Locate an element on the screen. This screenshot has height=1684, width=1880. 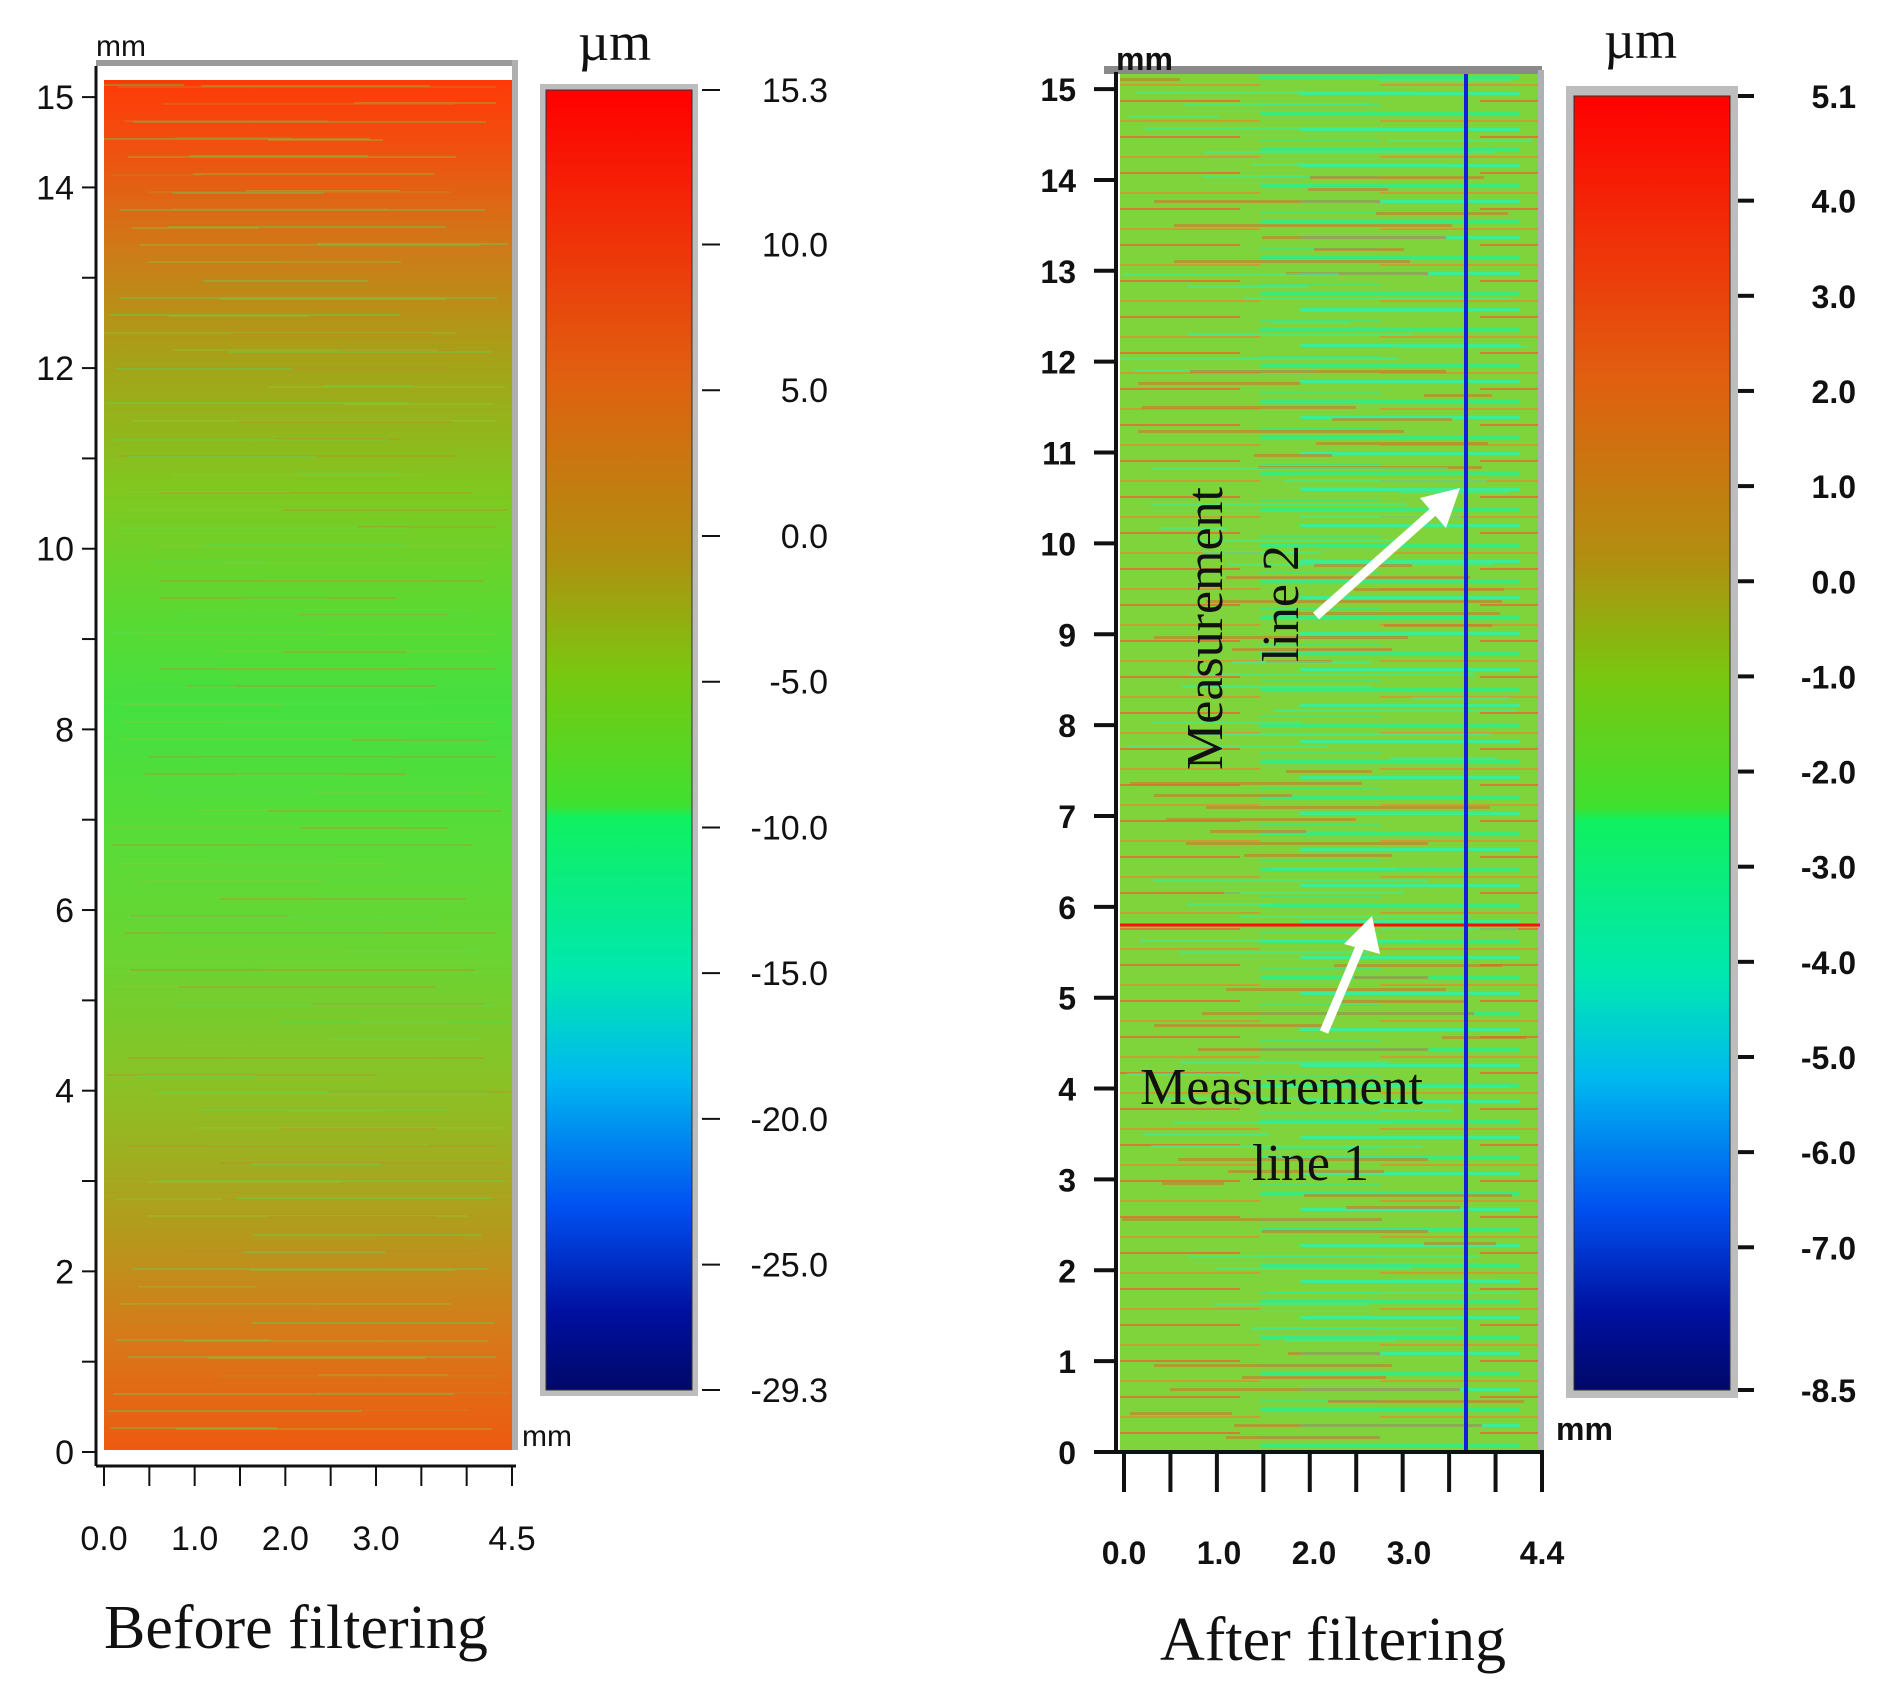
measurement-line-2-label: Measurement is located at coordinates (1205, 628).